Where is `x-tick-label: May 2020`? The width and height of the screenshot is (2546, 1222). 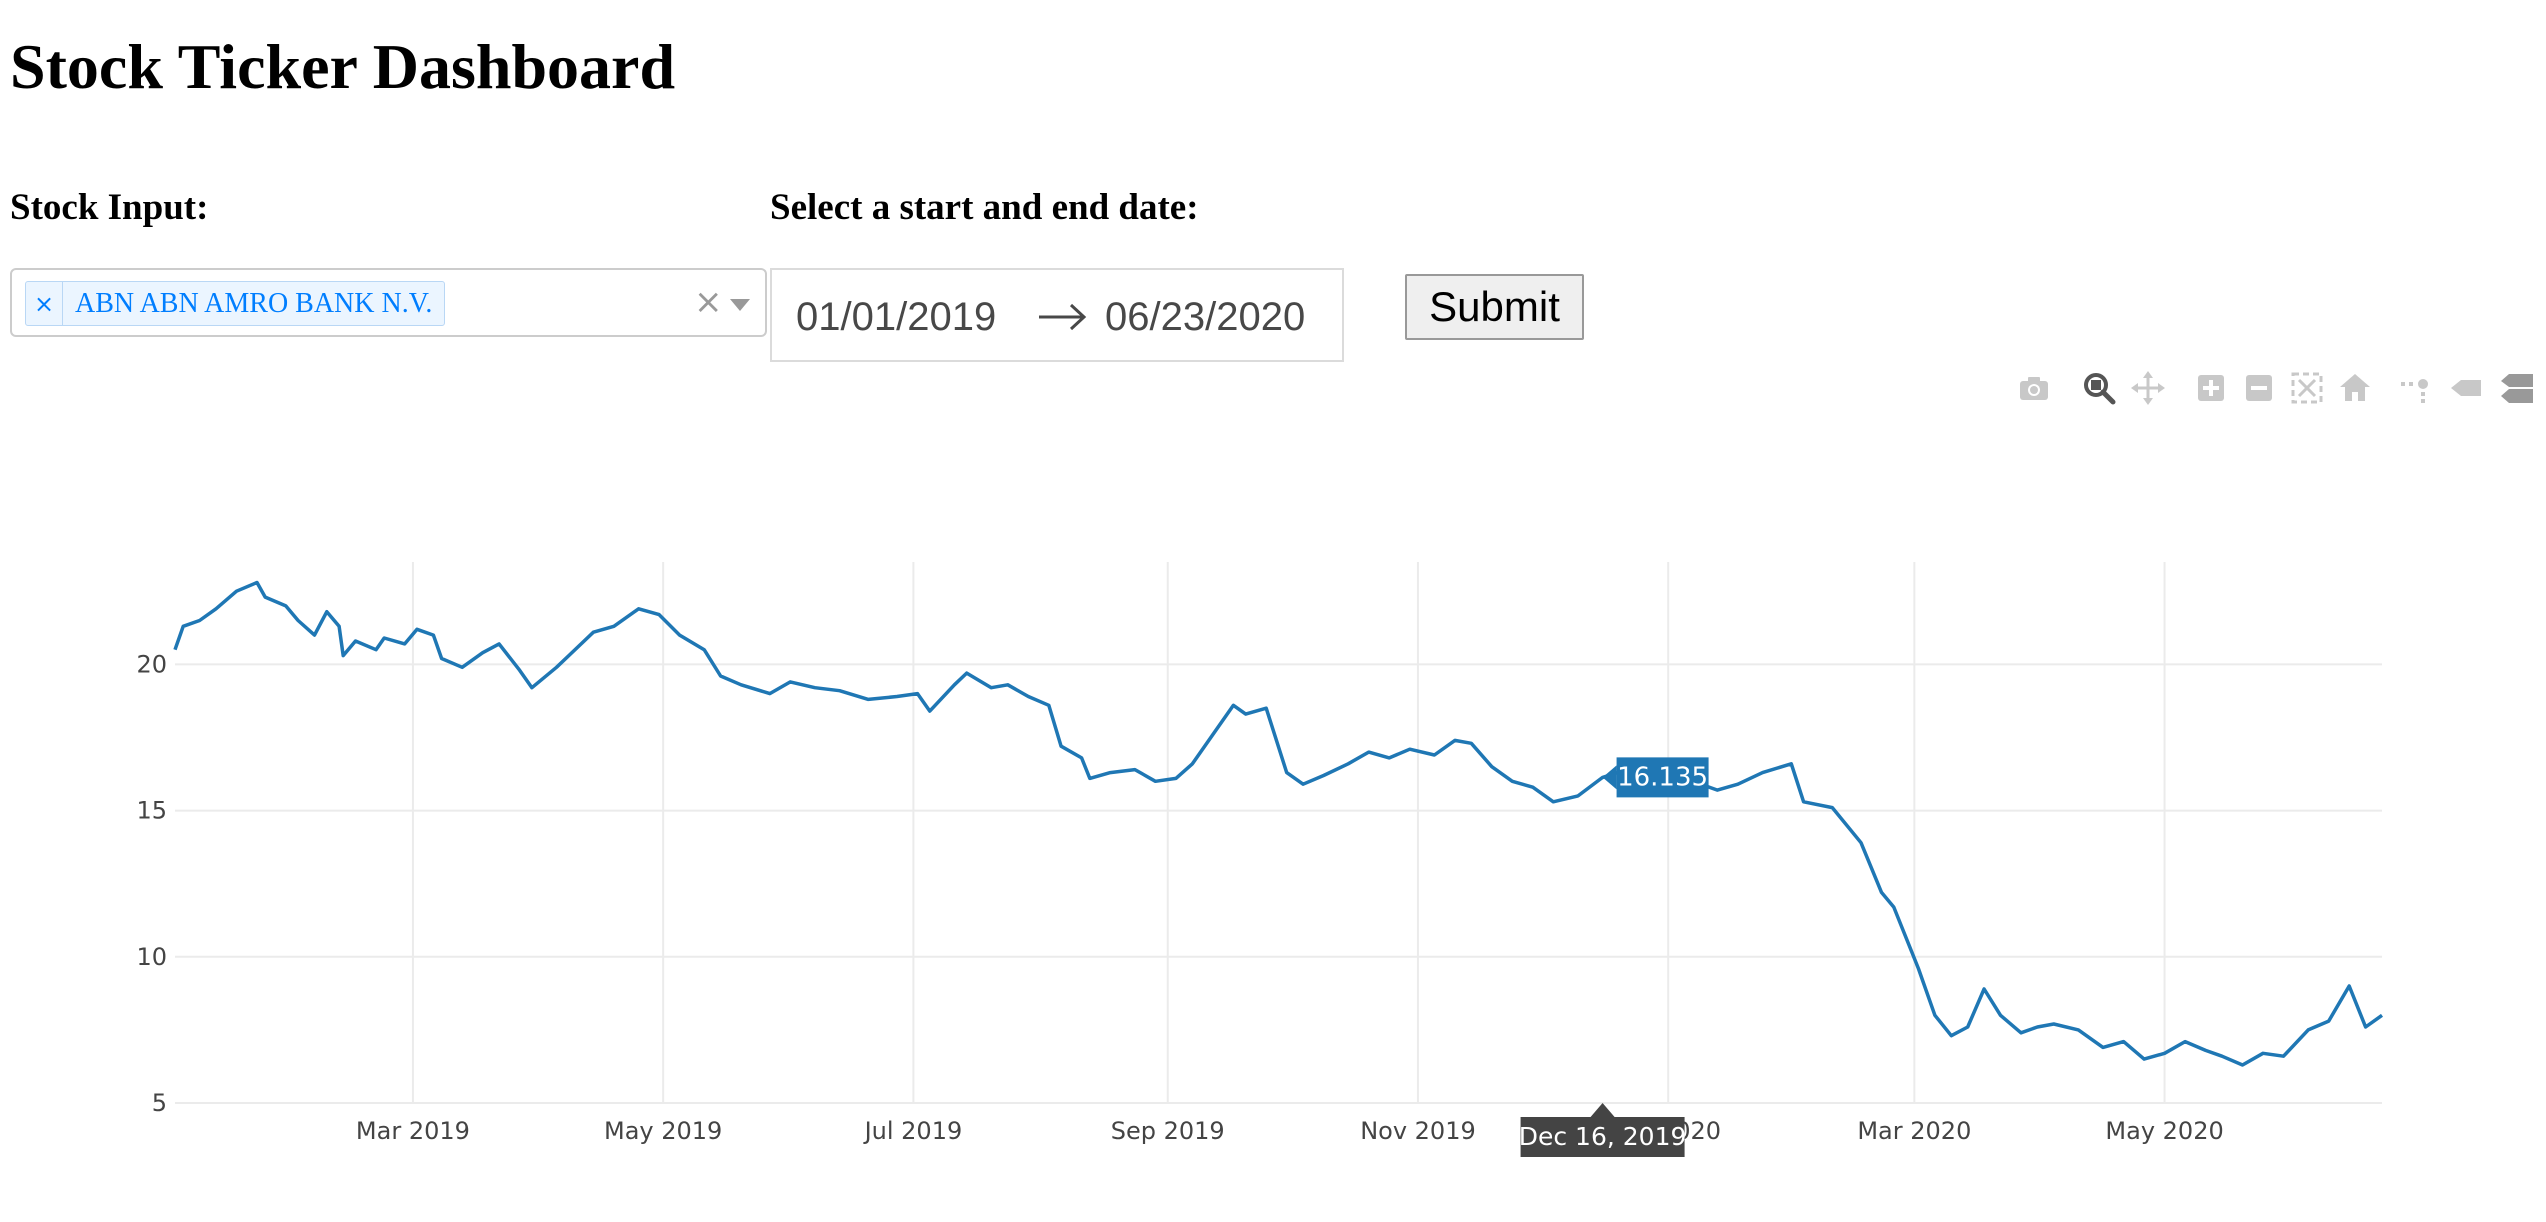
x-tick-label: May 2020 is located at coordinates (2164, 1131).